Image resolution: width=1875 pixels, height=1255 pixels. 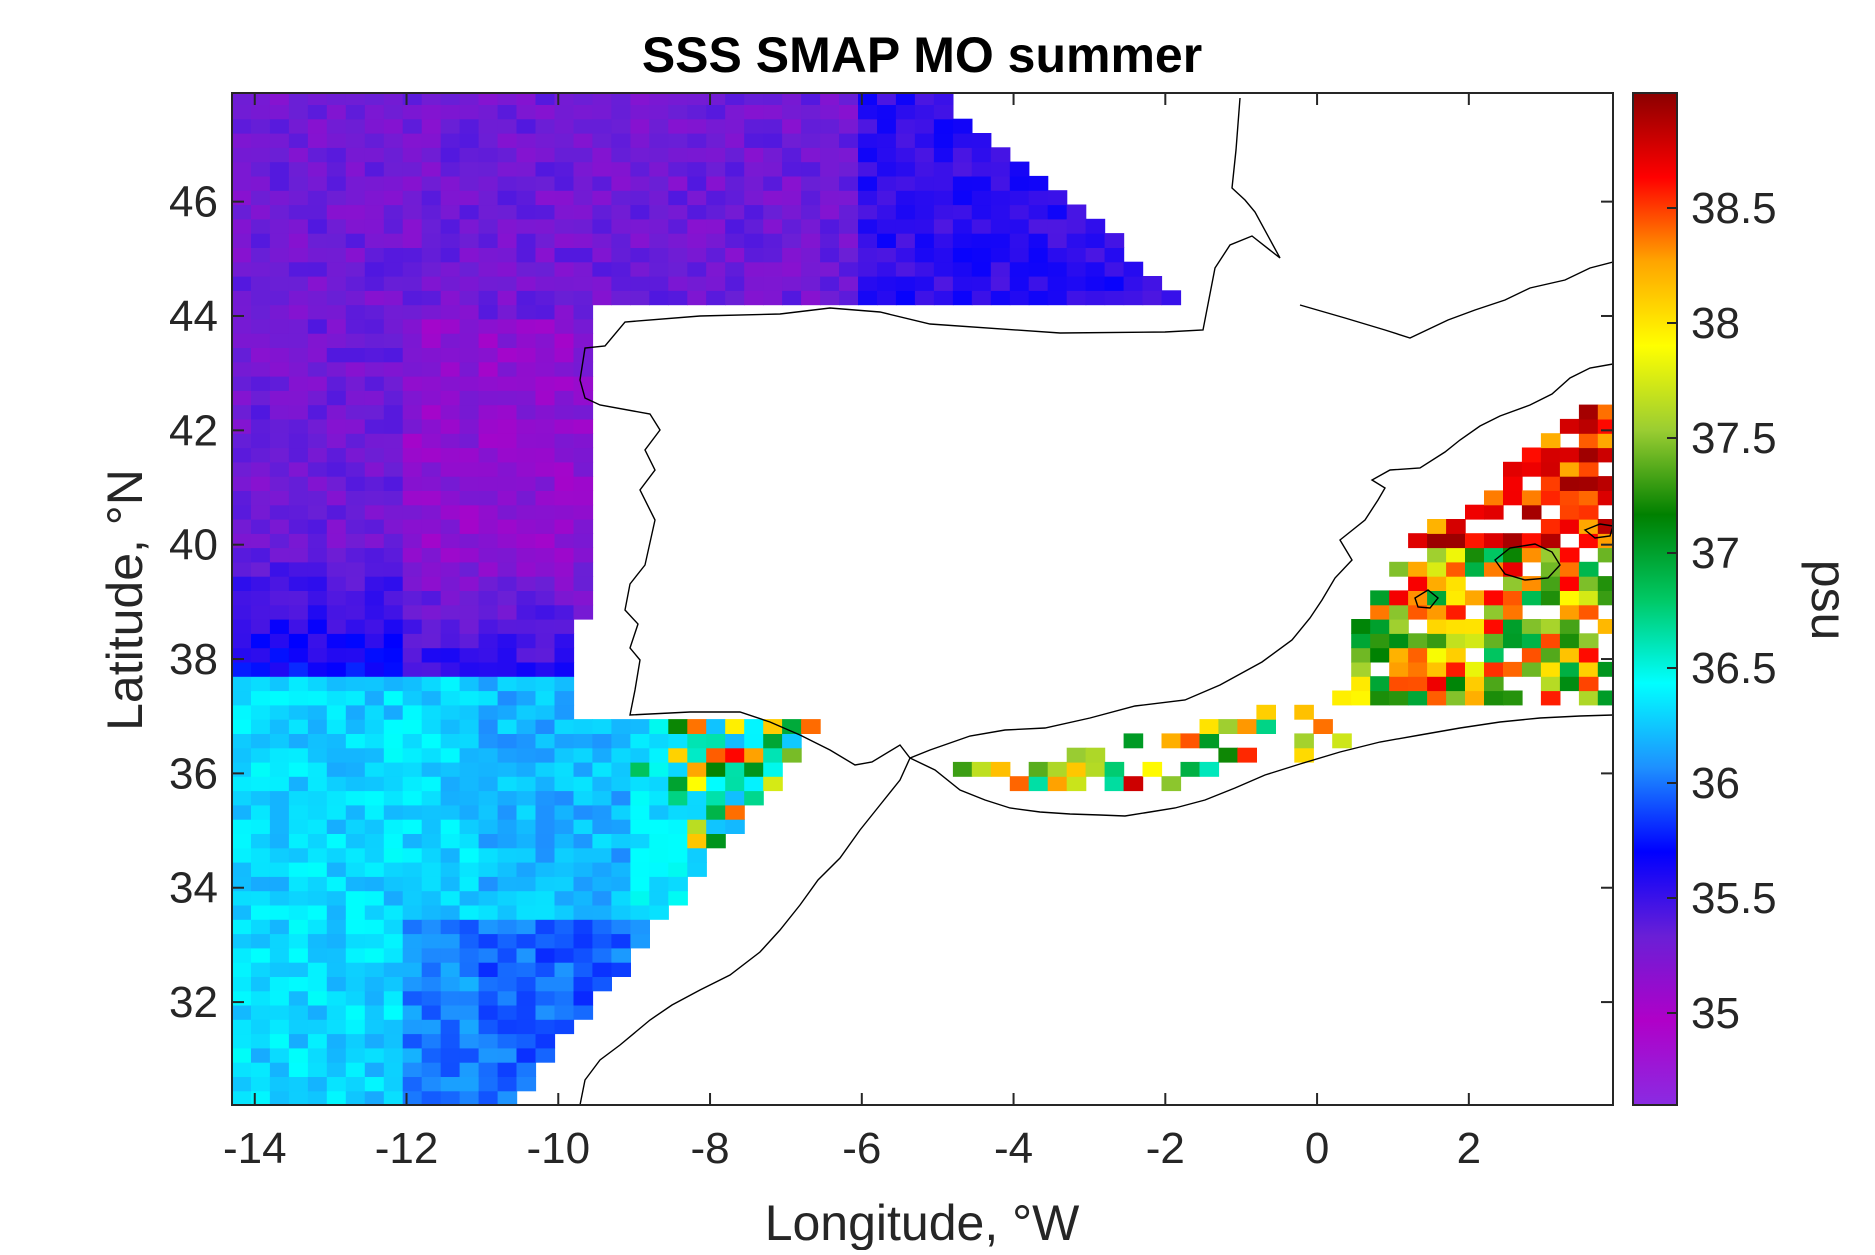 I want to click on colorbar-tick-label: 35, so click(x=1715, y=1013).